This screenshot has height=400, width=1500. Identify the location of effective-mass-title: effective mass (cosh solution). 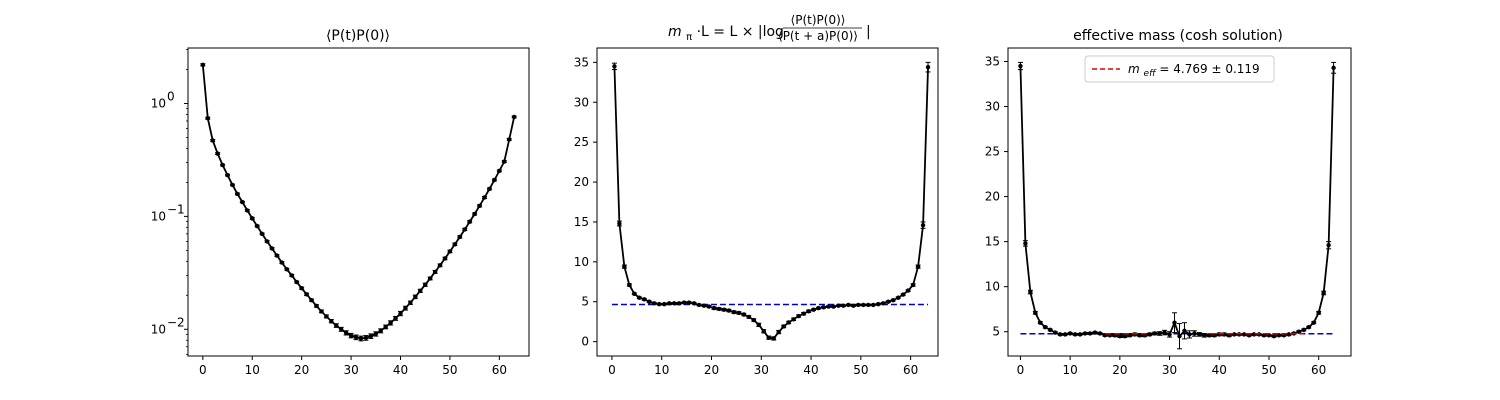
(1178, 36).